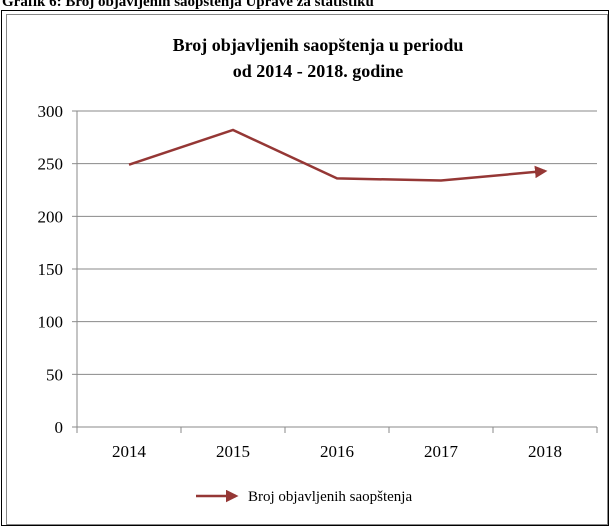 The image size is (611, 527). What do you see at coordinates (129, 451) in the screenshot?
I see `x-tick-label: 2014` at bounding box center [129, 451].